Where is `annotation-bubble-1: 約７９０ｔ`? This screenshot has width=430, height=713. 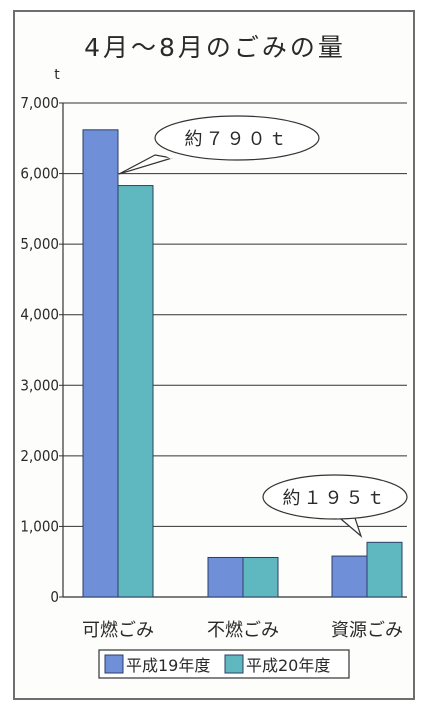
annotation-bubble-1: 約７９０ｔ is located at coordinates (219, 145).